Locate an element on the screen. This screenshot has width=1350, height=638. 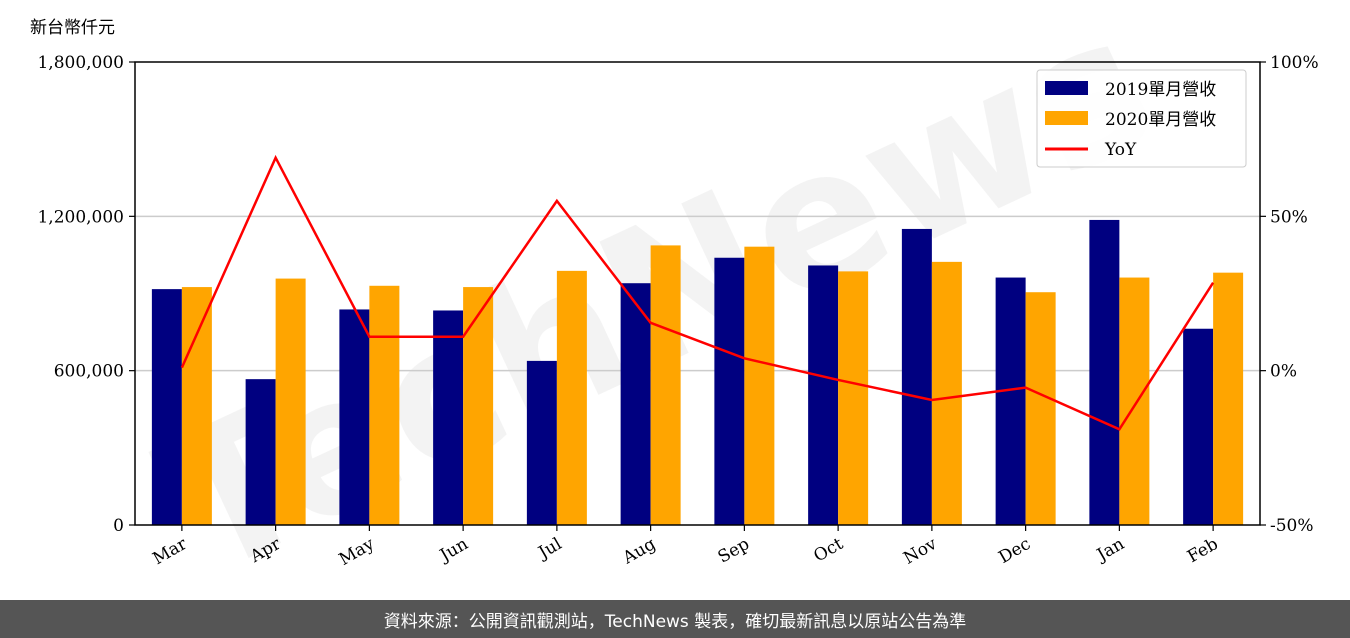
y2-axis: -50% 0% 50% 100% is located at coordinates (1289, 294).